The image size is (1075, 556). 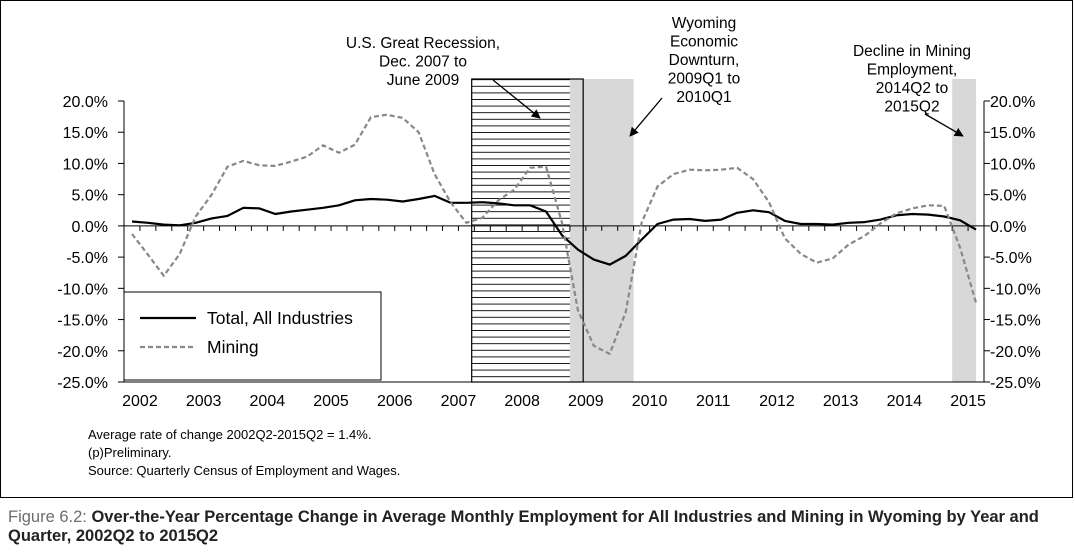 What do you see at coordinates (1015, 383) in the screenshot?
I see `y-tick-label-right: -25.0%` at bounding box center [1015, 383].